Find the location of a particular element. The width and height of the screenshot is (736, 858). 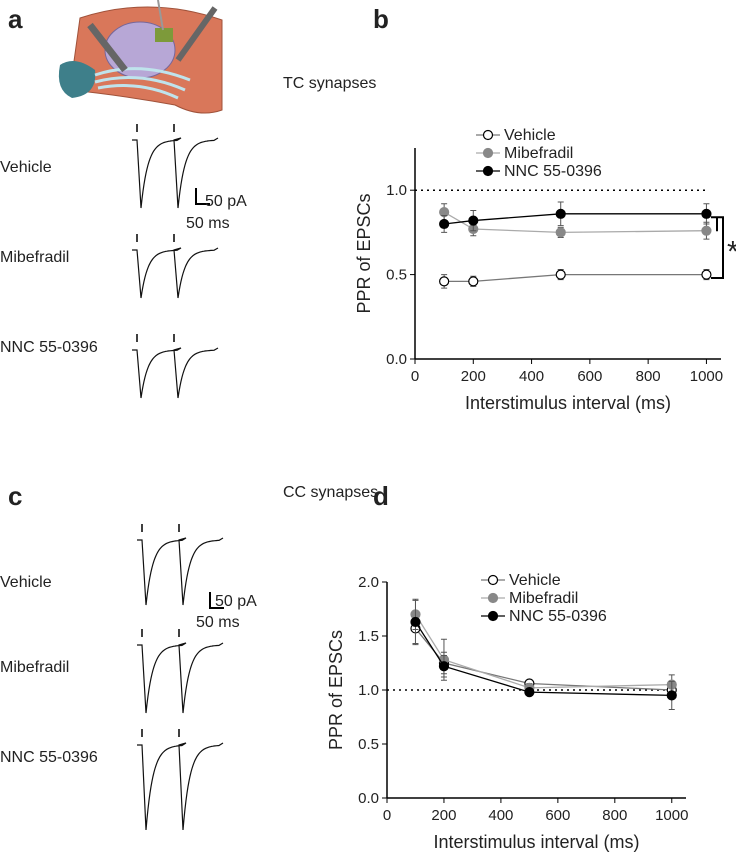

panel-label: d is located at coordinates (381, 496).